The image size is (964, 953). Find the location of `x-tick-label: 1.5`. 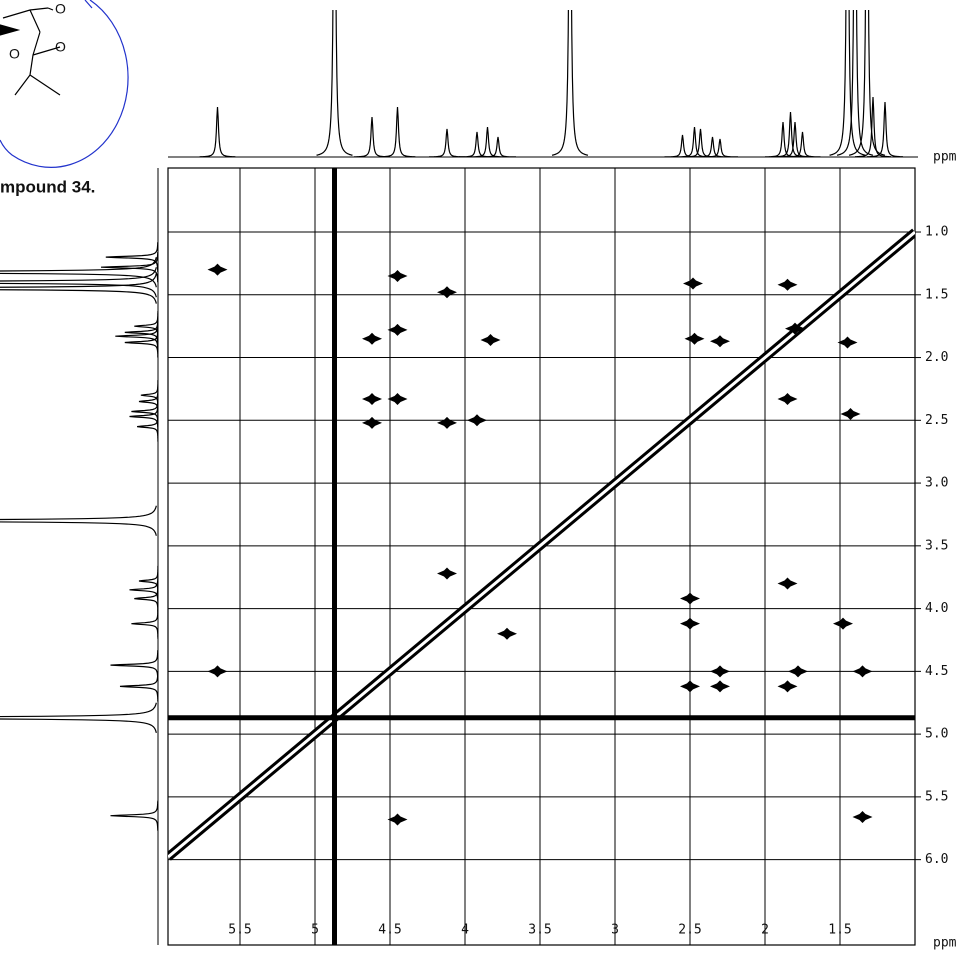

x-tick-label: 1.5 is located at coordinates (839, 930).